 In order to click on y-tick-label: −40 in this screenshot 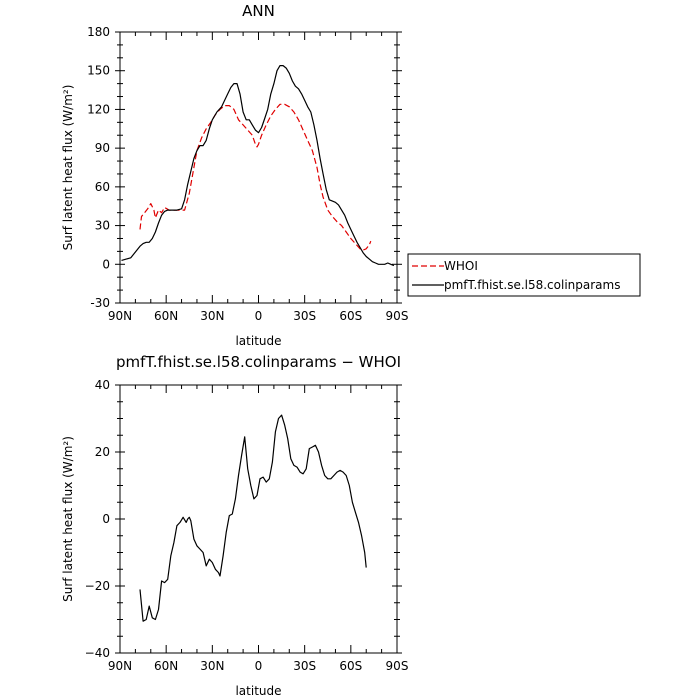, I will do `click(97, 653)`.